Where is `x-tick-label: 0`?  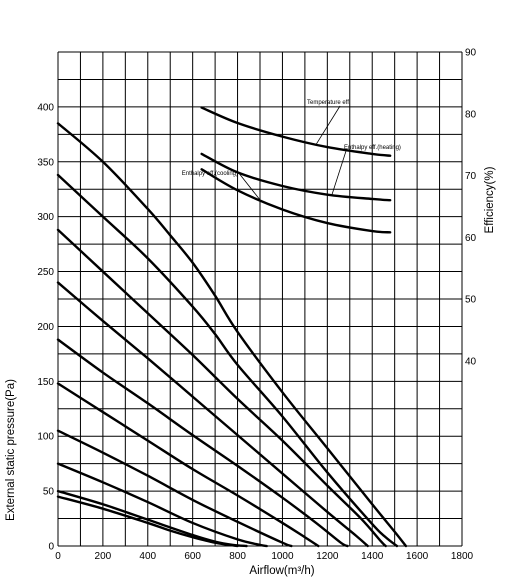 x-tick-label: 0 is located at coordinates (58, 556).